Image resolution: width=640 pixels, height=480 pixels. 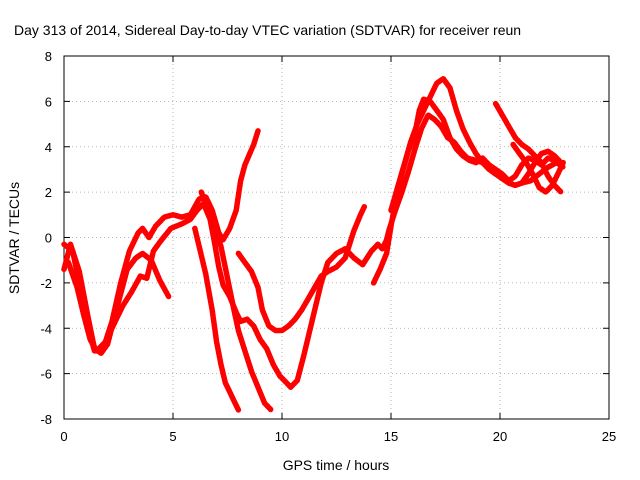 I want to click on x-axis-label: GPS time / hours, so click(x=336, y=465).